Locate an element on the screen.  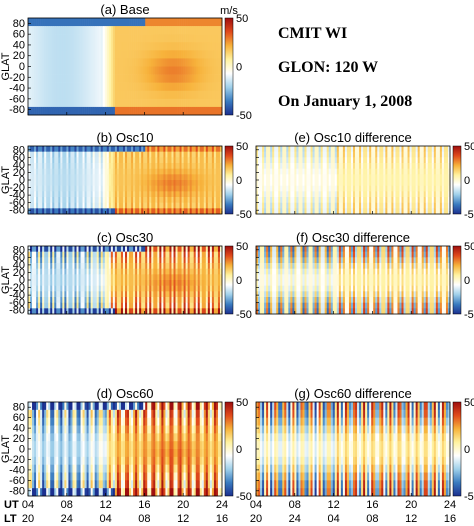
y-tick-label: 40 is located at coordinates (19, 165).